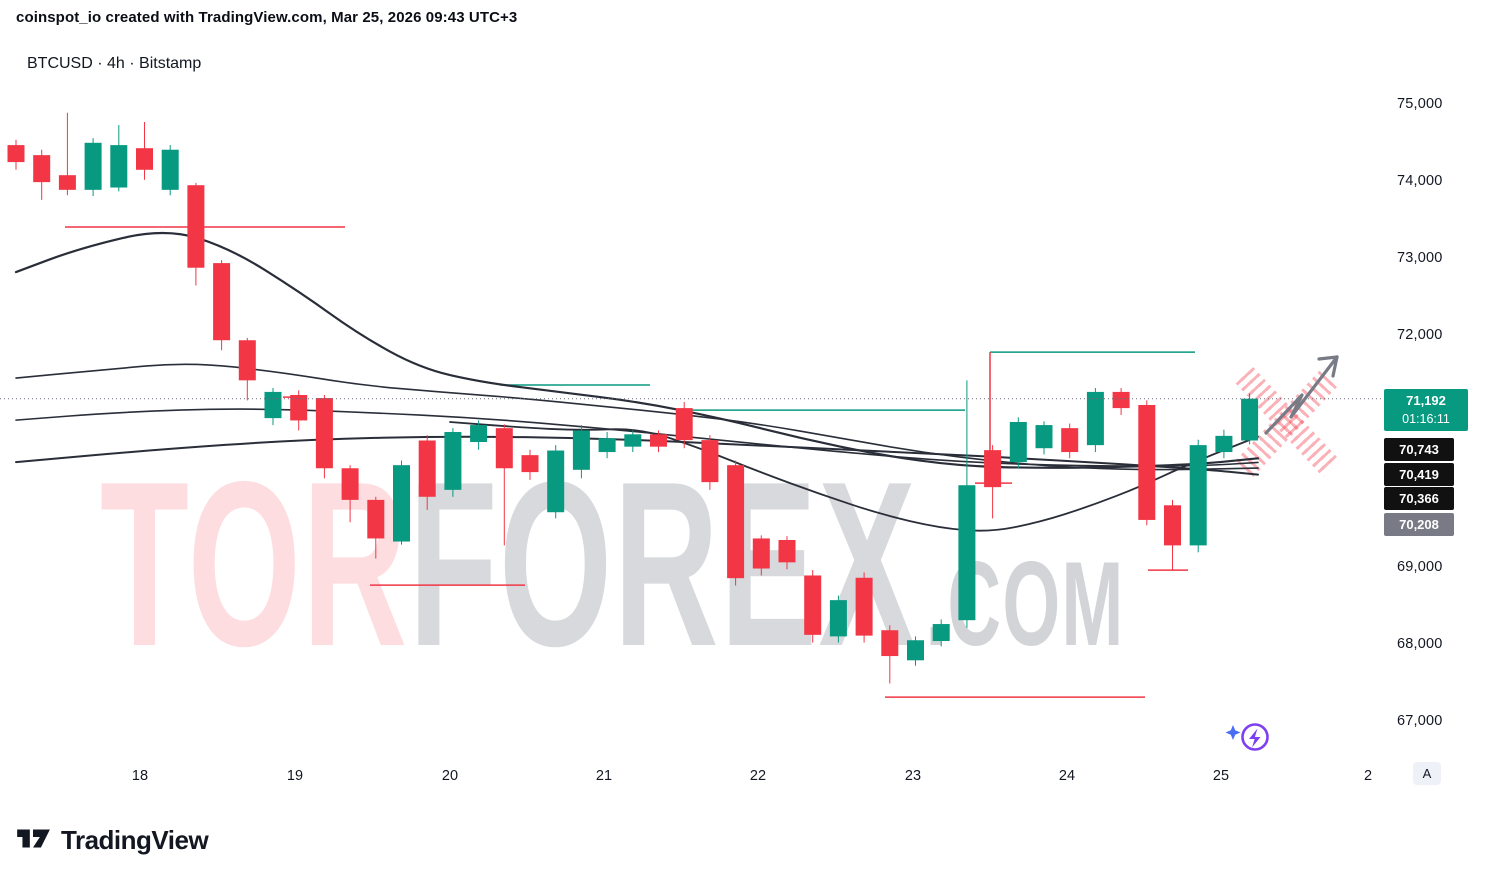  I want to click on price-axis-label: 72,000, so click(1420, 335).